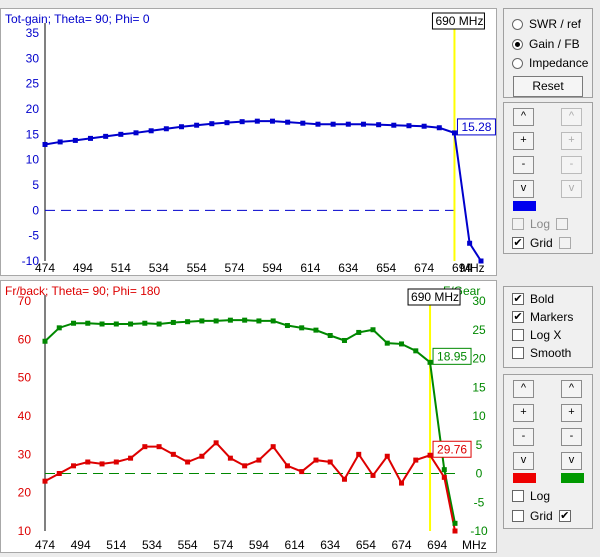 The height and width of the screenshot is (557, 600). What do you see at coordinates (452, 449) in the screenshot?
I see `red-readout-box: 29.76` at bounding box center [452, 449].